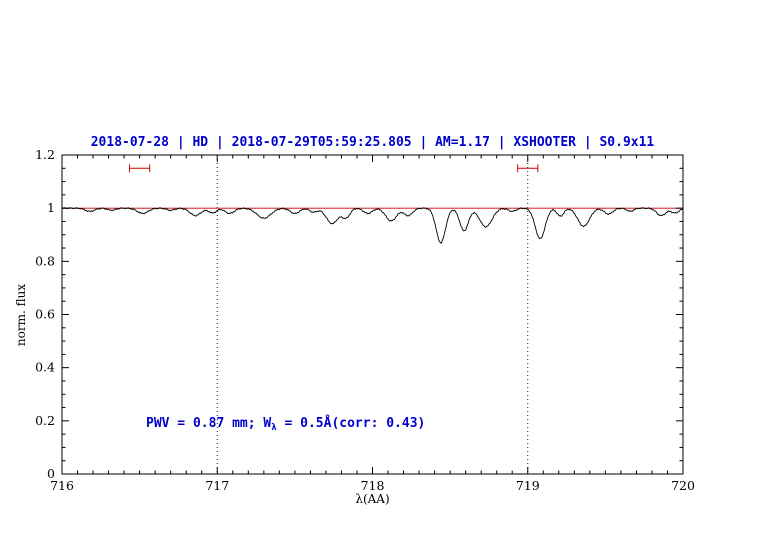 The height and width of the screenshot is (542, 782). What do you see at coordinates (45, 367) in the screenshot?
I see `y-tick-label: 0.4` at bounding box center [45, 367].